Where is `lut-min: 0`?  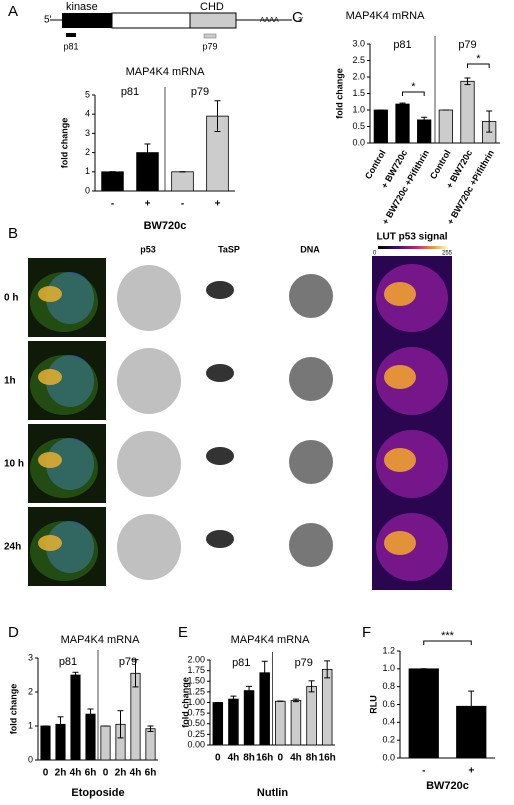 lut-min: 0 is located at coordinates (375, 254).